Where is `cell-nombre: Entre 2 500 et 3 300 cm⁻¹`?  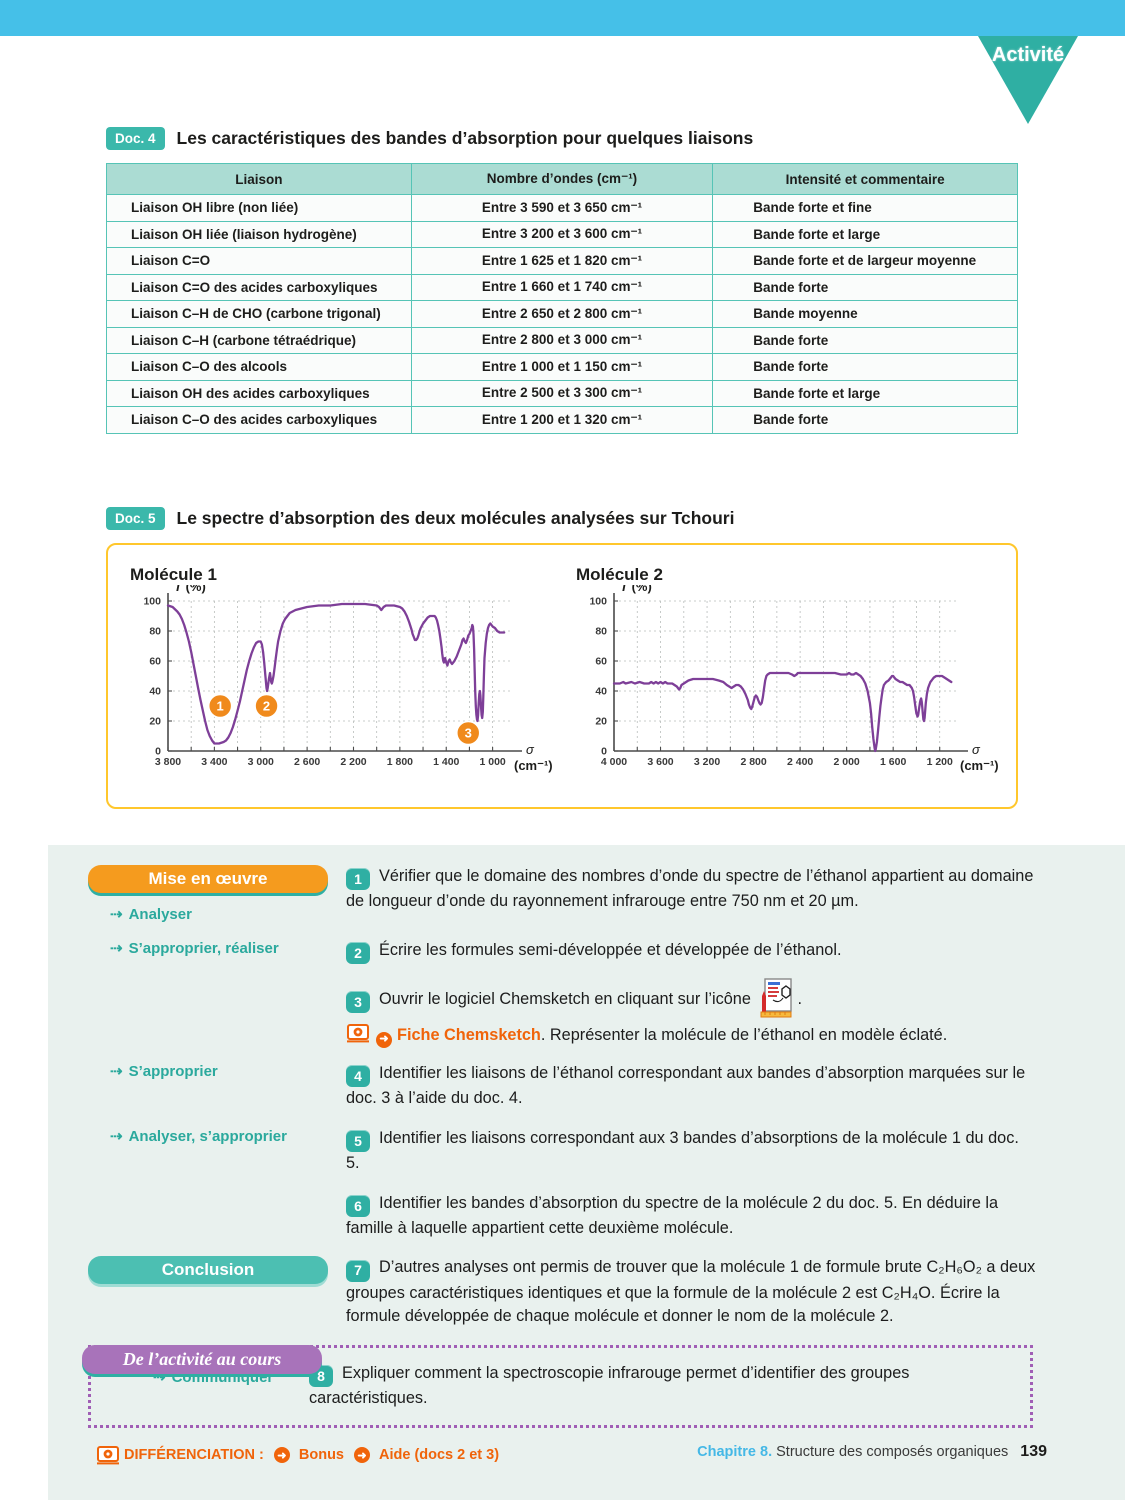
cell-nombre: Entre 2 500 et 3 300 cm⁻¹ is located at coordinates (562, 393).